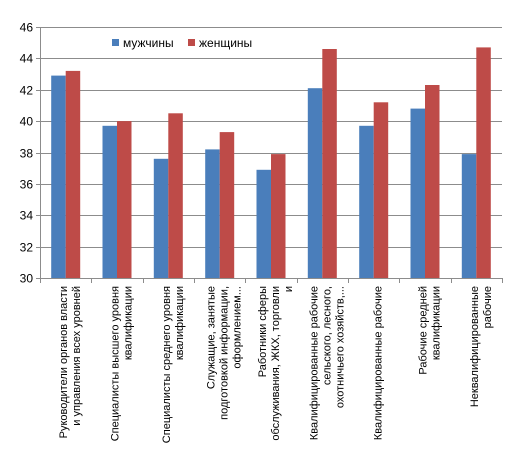 This screenshot has width=511, height=474. Describe the element at coordinates (173, 364) in the screenshot. I see `x-category-label: Специалисты среднего уровня квалификации` at that location.